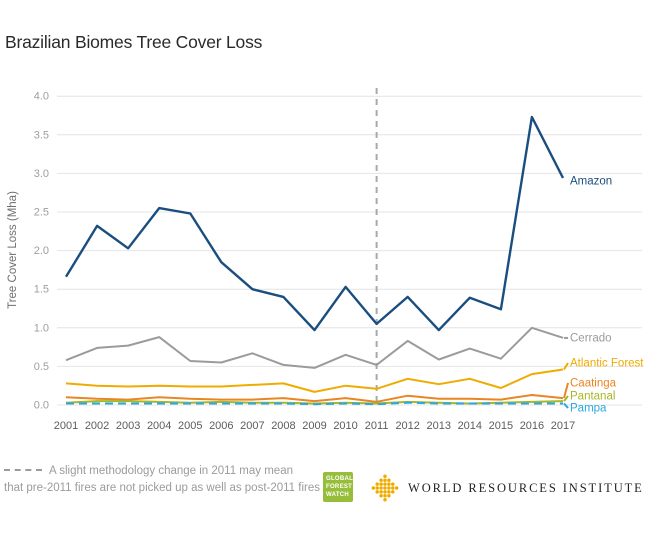  Describe the element at coordinates (501, 426) in the screenshot. I see `x-axis-tick-label: 2015` at that location.